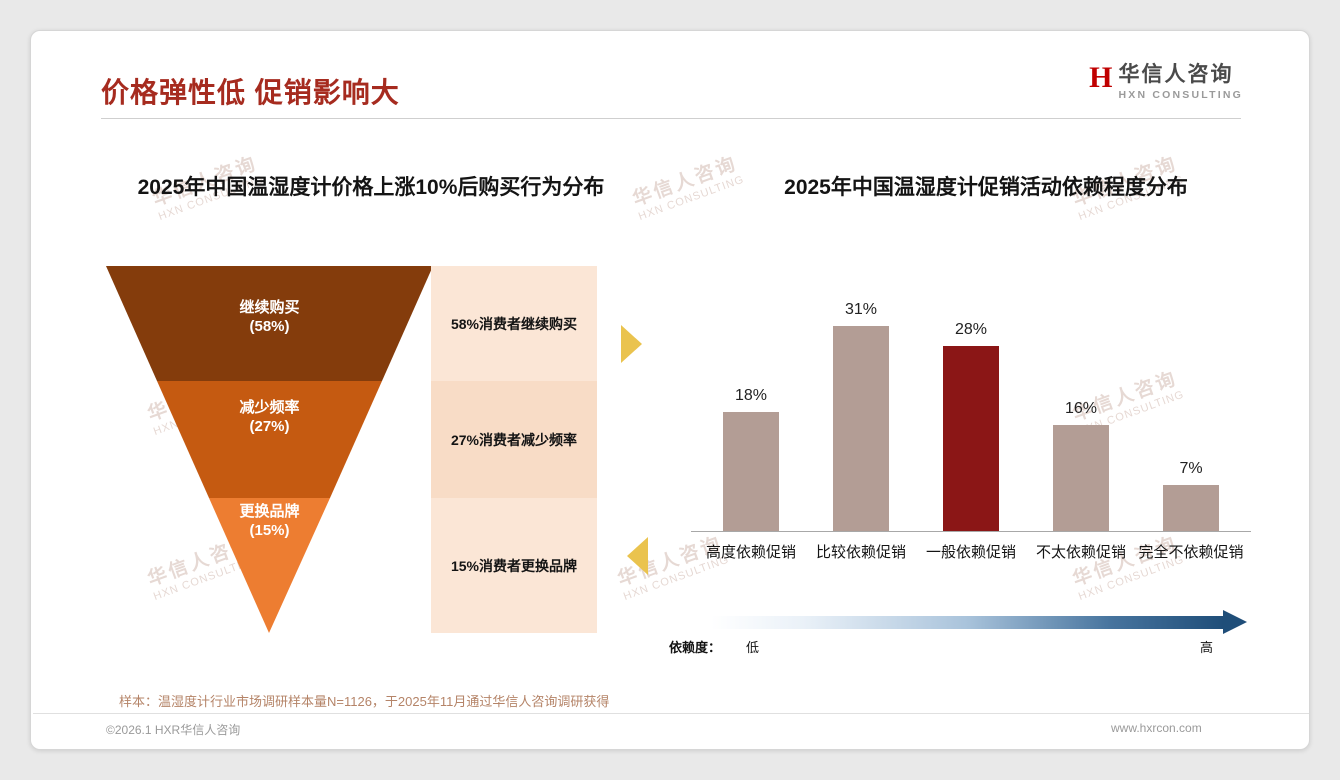 This screenshot has height=780, width=1340. Describe the element at coordinates (1127, 565) in the screenshot. I see `watermark: 华信人咨询 HXN CONSULTING` at that location.